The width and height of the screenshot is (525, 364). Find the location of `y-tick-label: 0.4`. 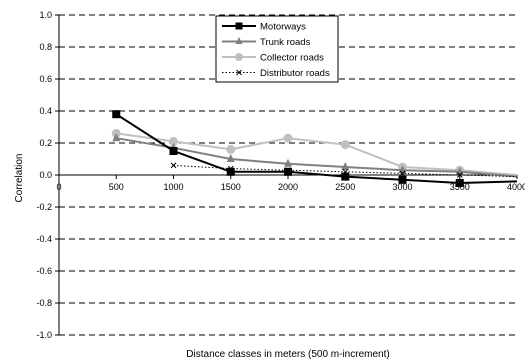

y-tick-label: 0.4 is located at coordinates (45, 111).